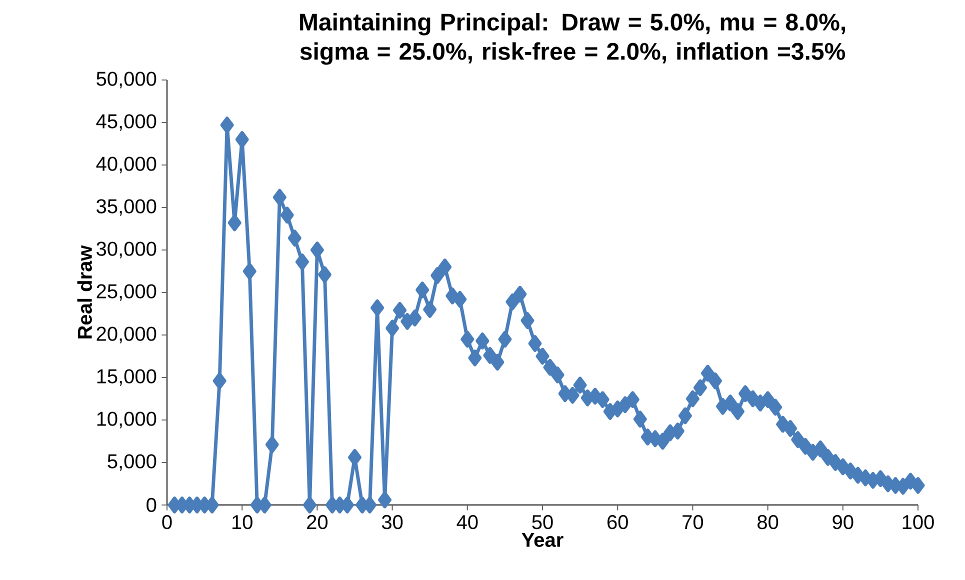 Image resolution: width=965 pixels, height=580 pixels. What do you see at coordinates (693, 522) in the screenshot?
I see `x-tick-label: 70` at bounding box center [693, 522].